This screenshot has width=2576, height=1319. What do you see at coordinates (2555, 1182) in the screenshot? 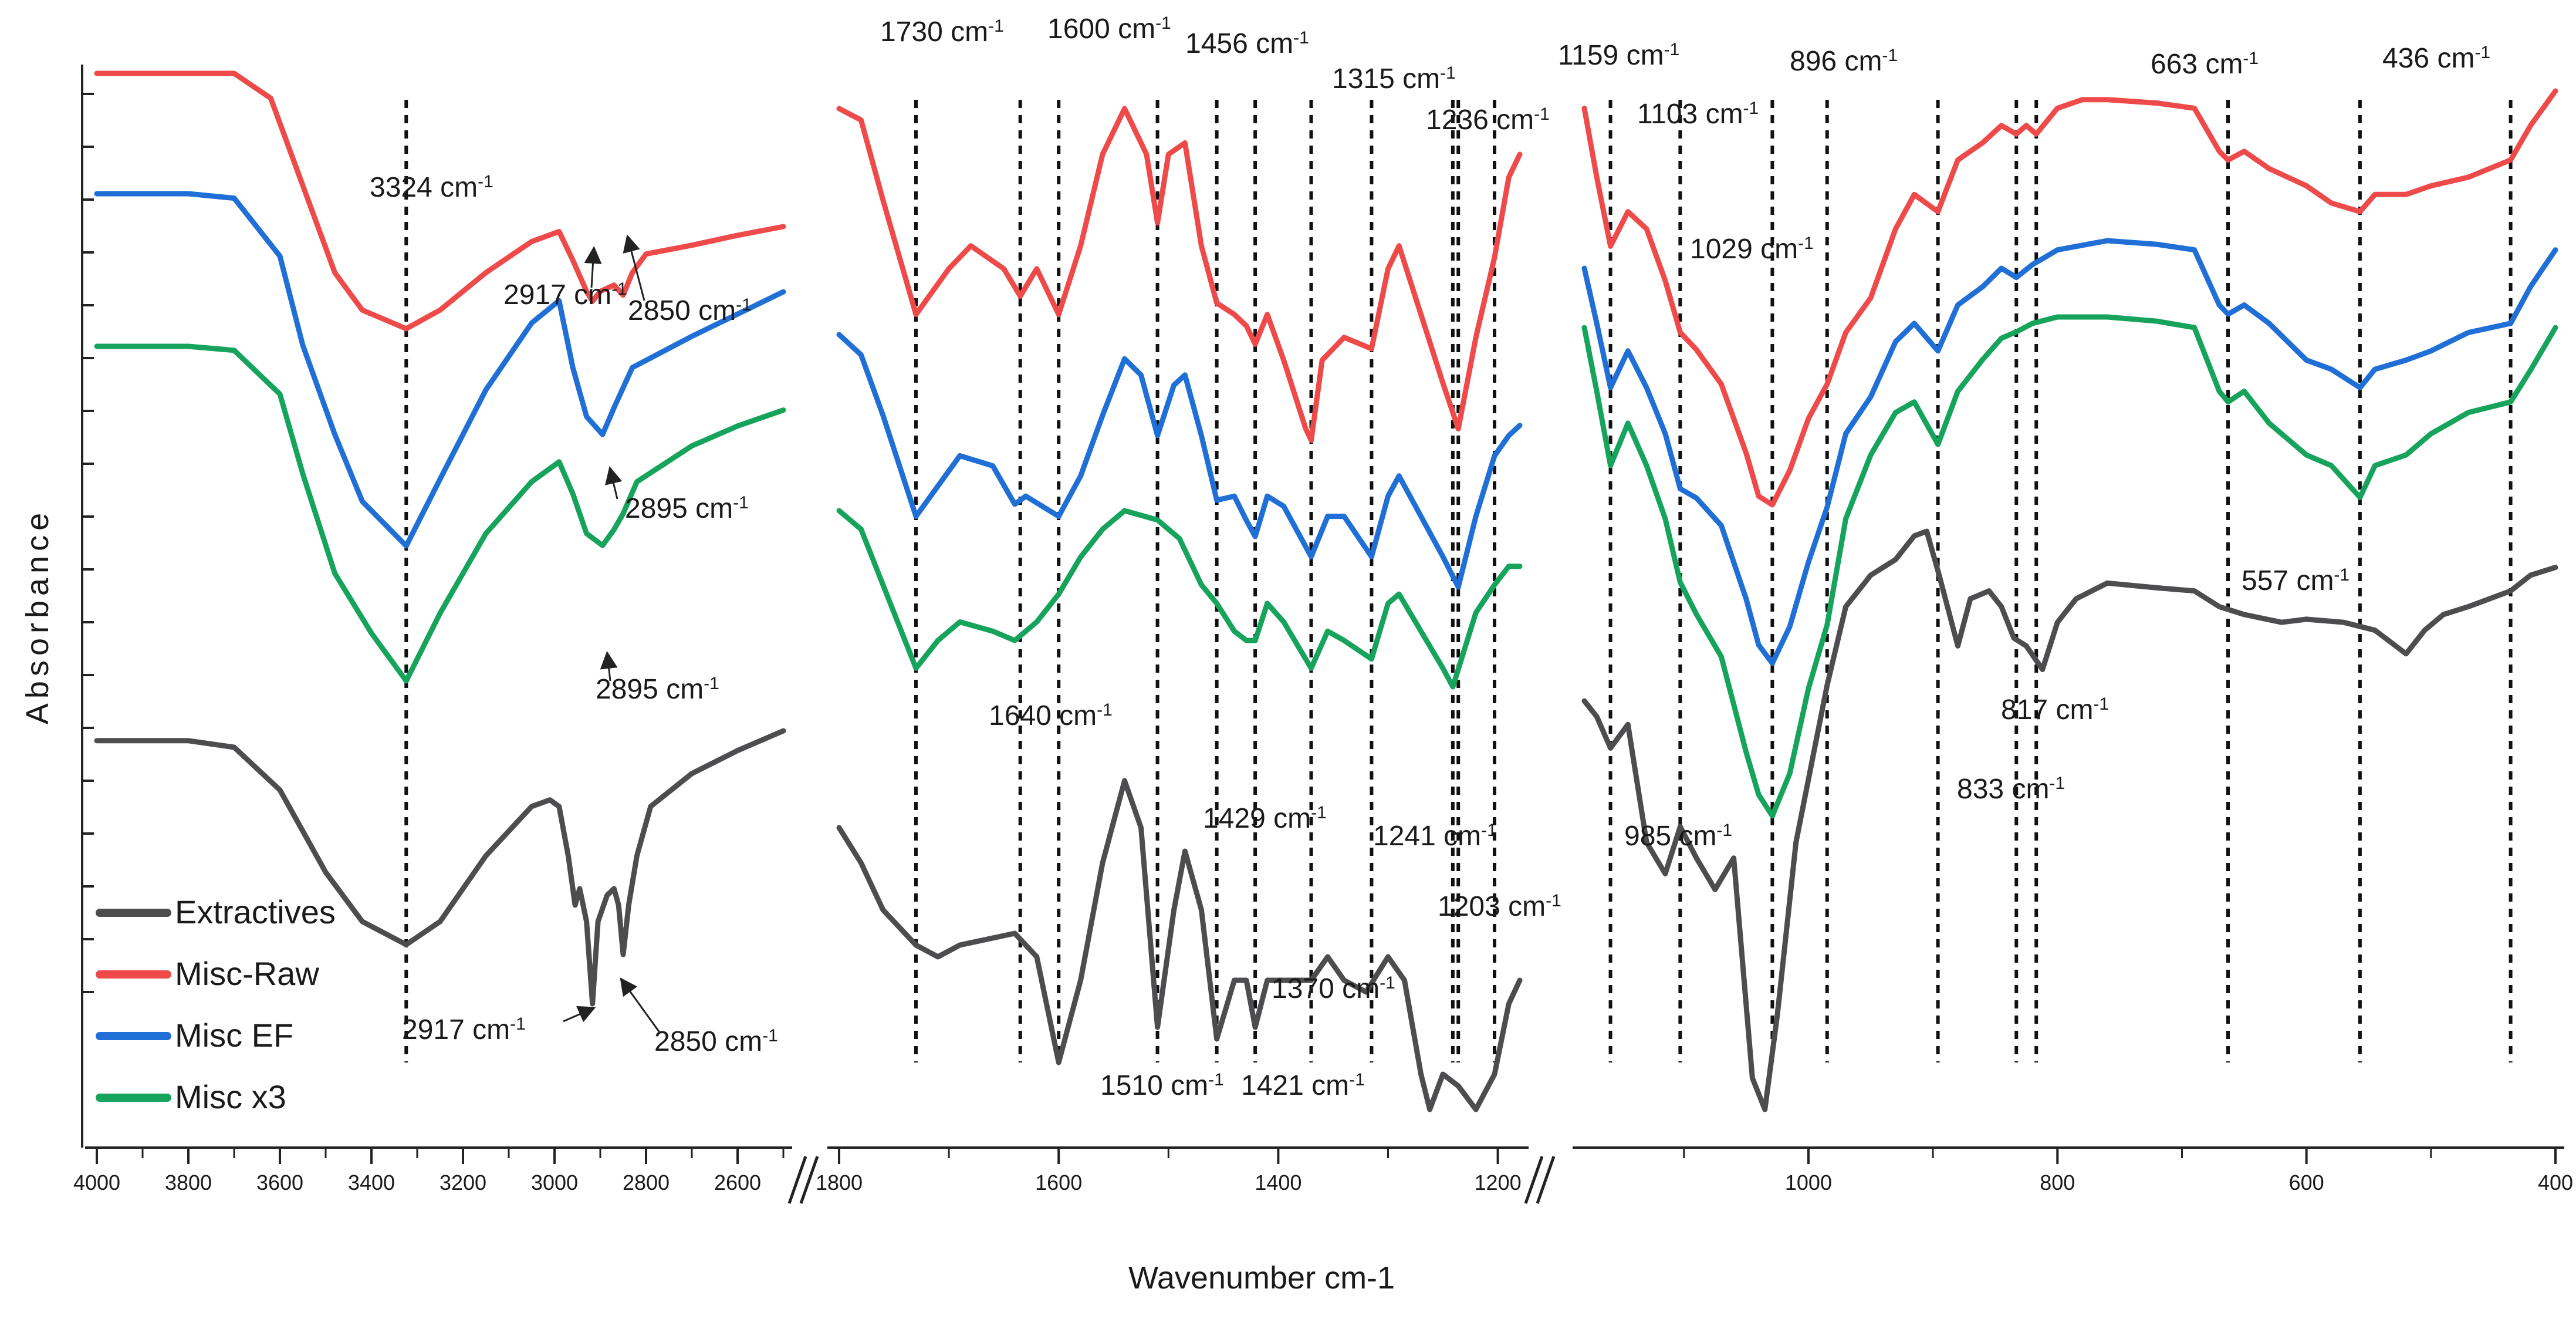
I see `panel-low-x-tick-label: 400` at bounding box center [2555, 1182].